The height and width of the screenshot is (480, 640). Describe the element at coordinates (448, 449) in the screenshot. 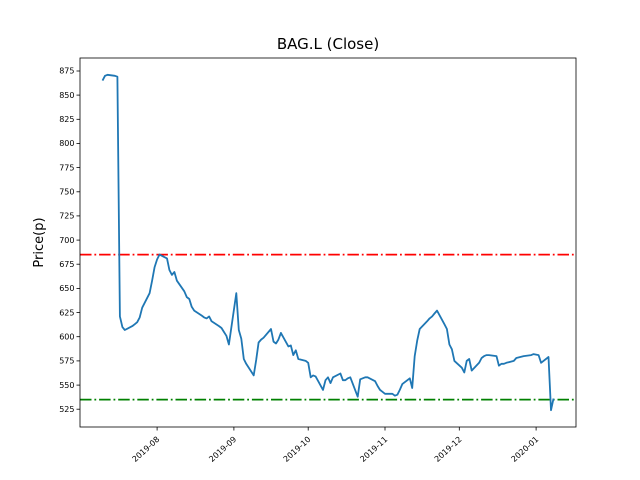

I see `x-tick-label: 2019-12` at that location.